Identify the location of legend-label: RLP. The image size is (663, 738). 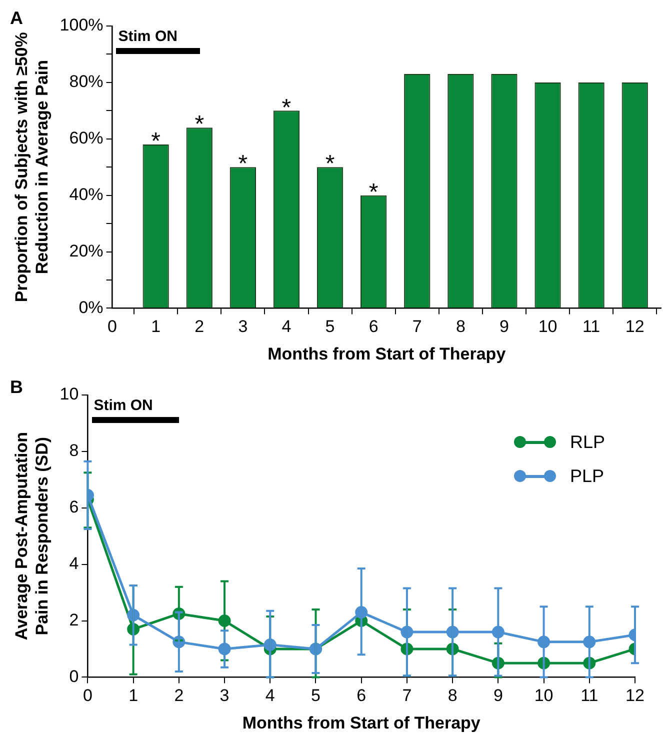
(587, 442).